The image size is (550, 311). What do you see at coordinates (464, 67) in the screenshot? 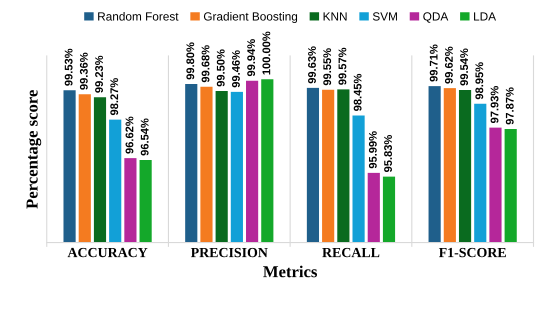
I see `data-label: 99.54%` at bounding box center [464, 67].